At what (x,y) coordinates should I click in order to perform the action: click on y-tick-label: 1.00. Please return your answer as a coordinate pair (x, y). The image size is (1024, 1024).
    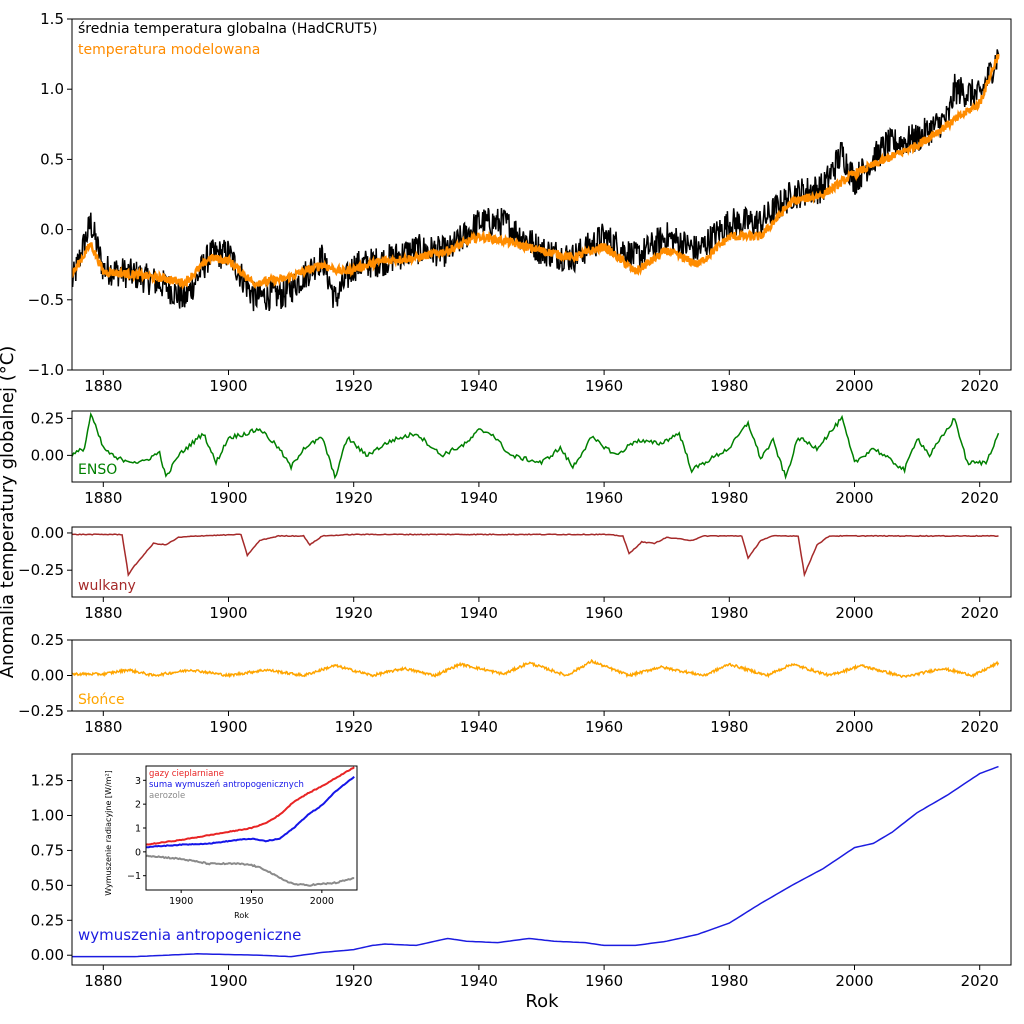
    Looking at the image, I should click on (47, 815).